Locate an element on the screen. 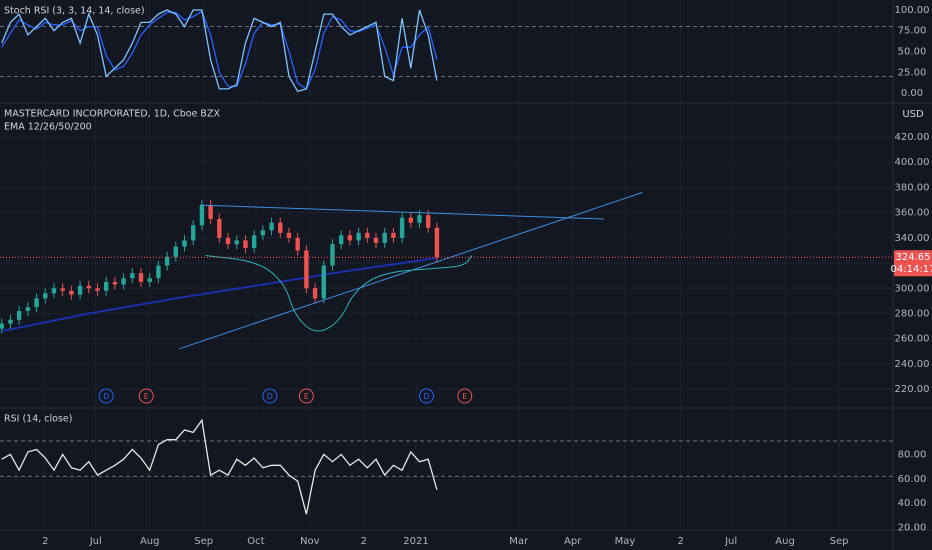 This screenshot has width=932, height=550. y-tick-label: 400.00 is located at coordinates (912, 162).